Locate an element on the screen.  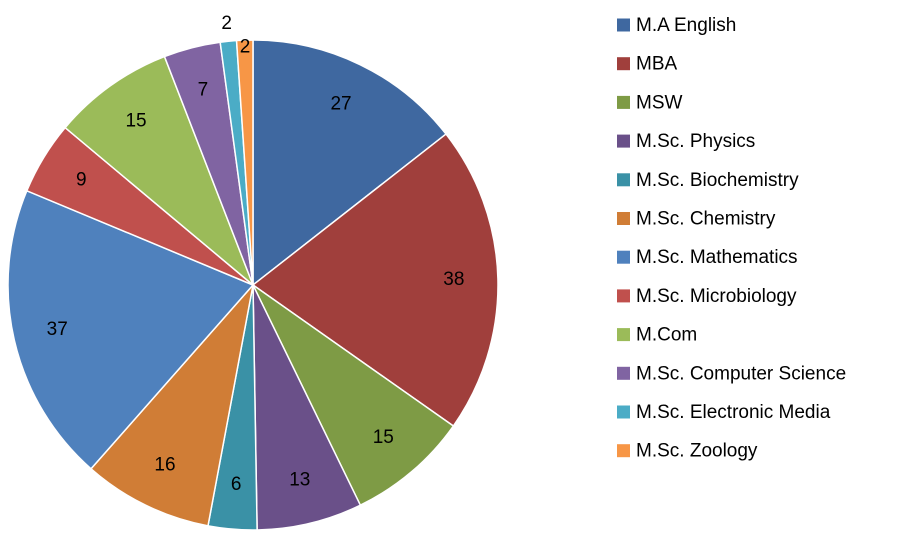
legend-label: M.Sc. Biochemistry is located at coordinates (717, 180).